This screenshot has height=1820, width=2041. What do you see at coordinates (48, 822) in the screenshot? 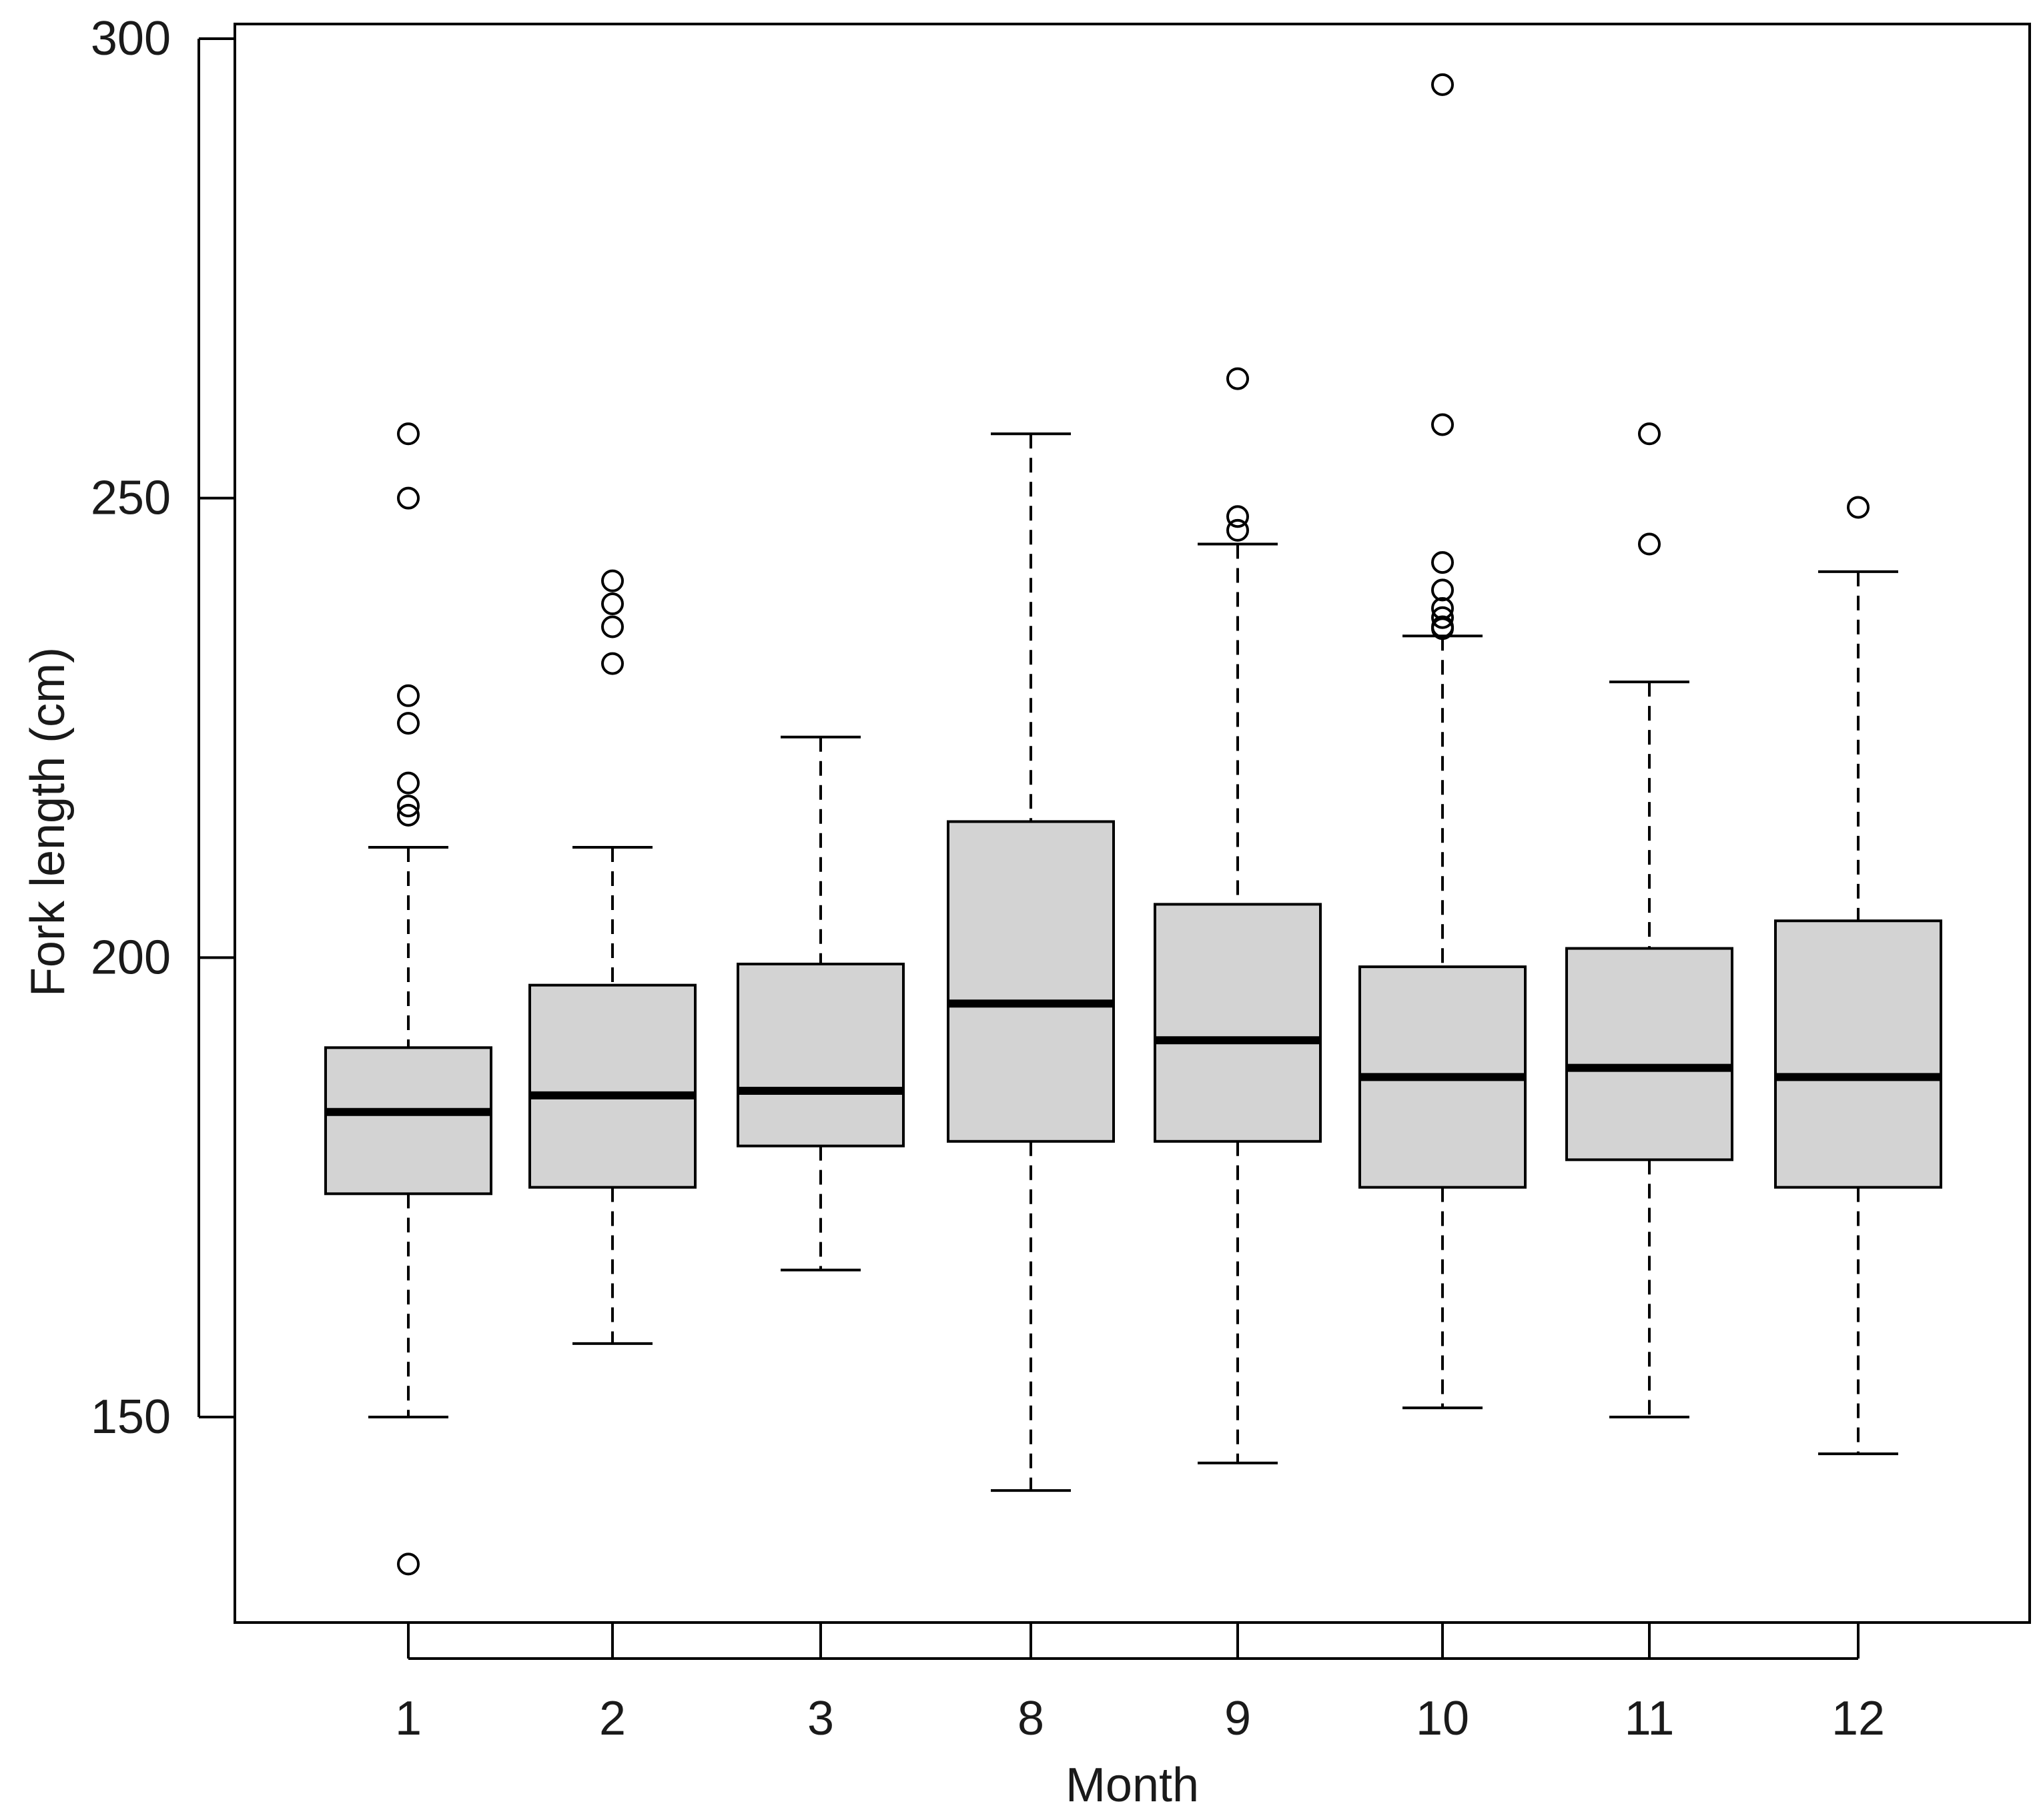
I see `y-axis-label: Fork length (cm)` at bounding box center [48, 822].